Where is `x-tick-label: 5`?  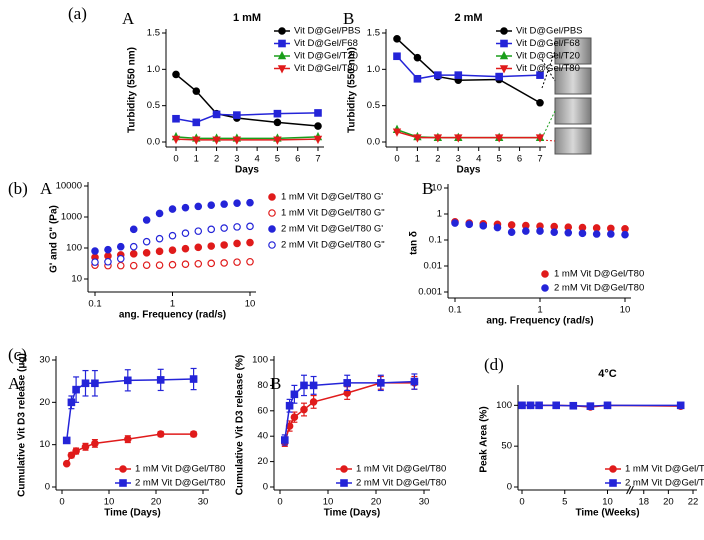 x-tick-label: 5 is located at coordinates (564, 502).